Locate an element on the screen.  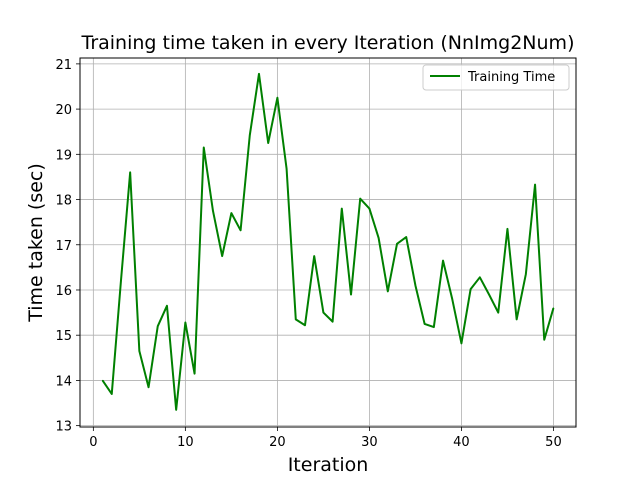
x-tick-label: 10 is located at coordinates (185, 442).